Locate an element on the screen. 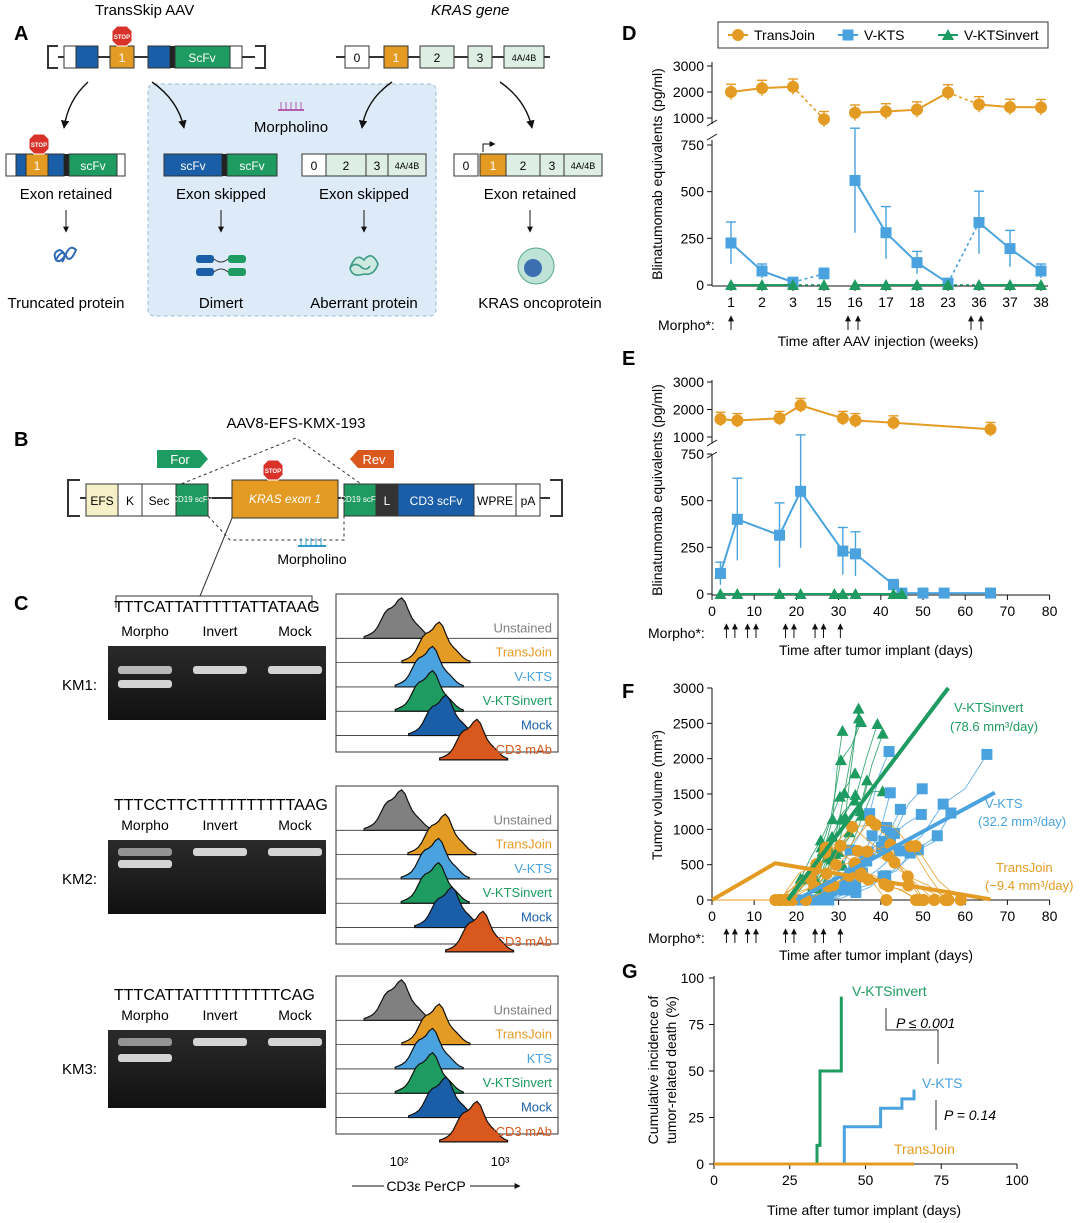 This screenshot has width=1080, height=1223. gel-row-label: KM1: is located at coordinates (79, 685).